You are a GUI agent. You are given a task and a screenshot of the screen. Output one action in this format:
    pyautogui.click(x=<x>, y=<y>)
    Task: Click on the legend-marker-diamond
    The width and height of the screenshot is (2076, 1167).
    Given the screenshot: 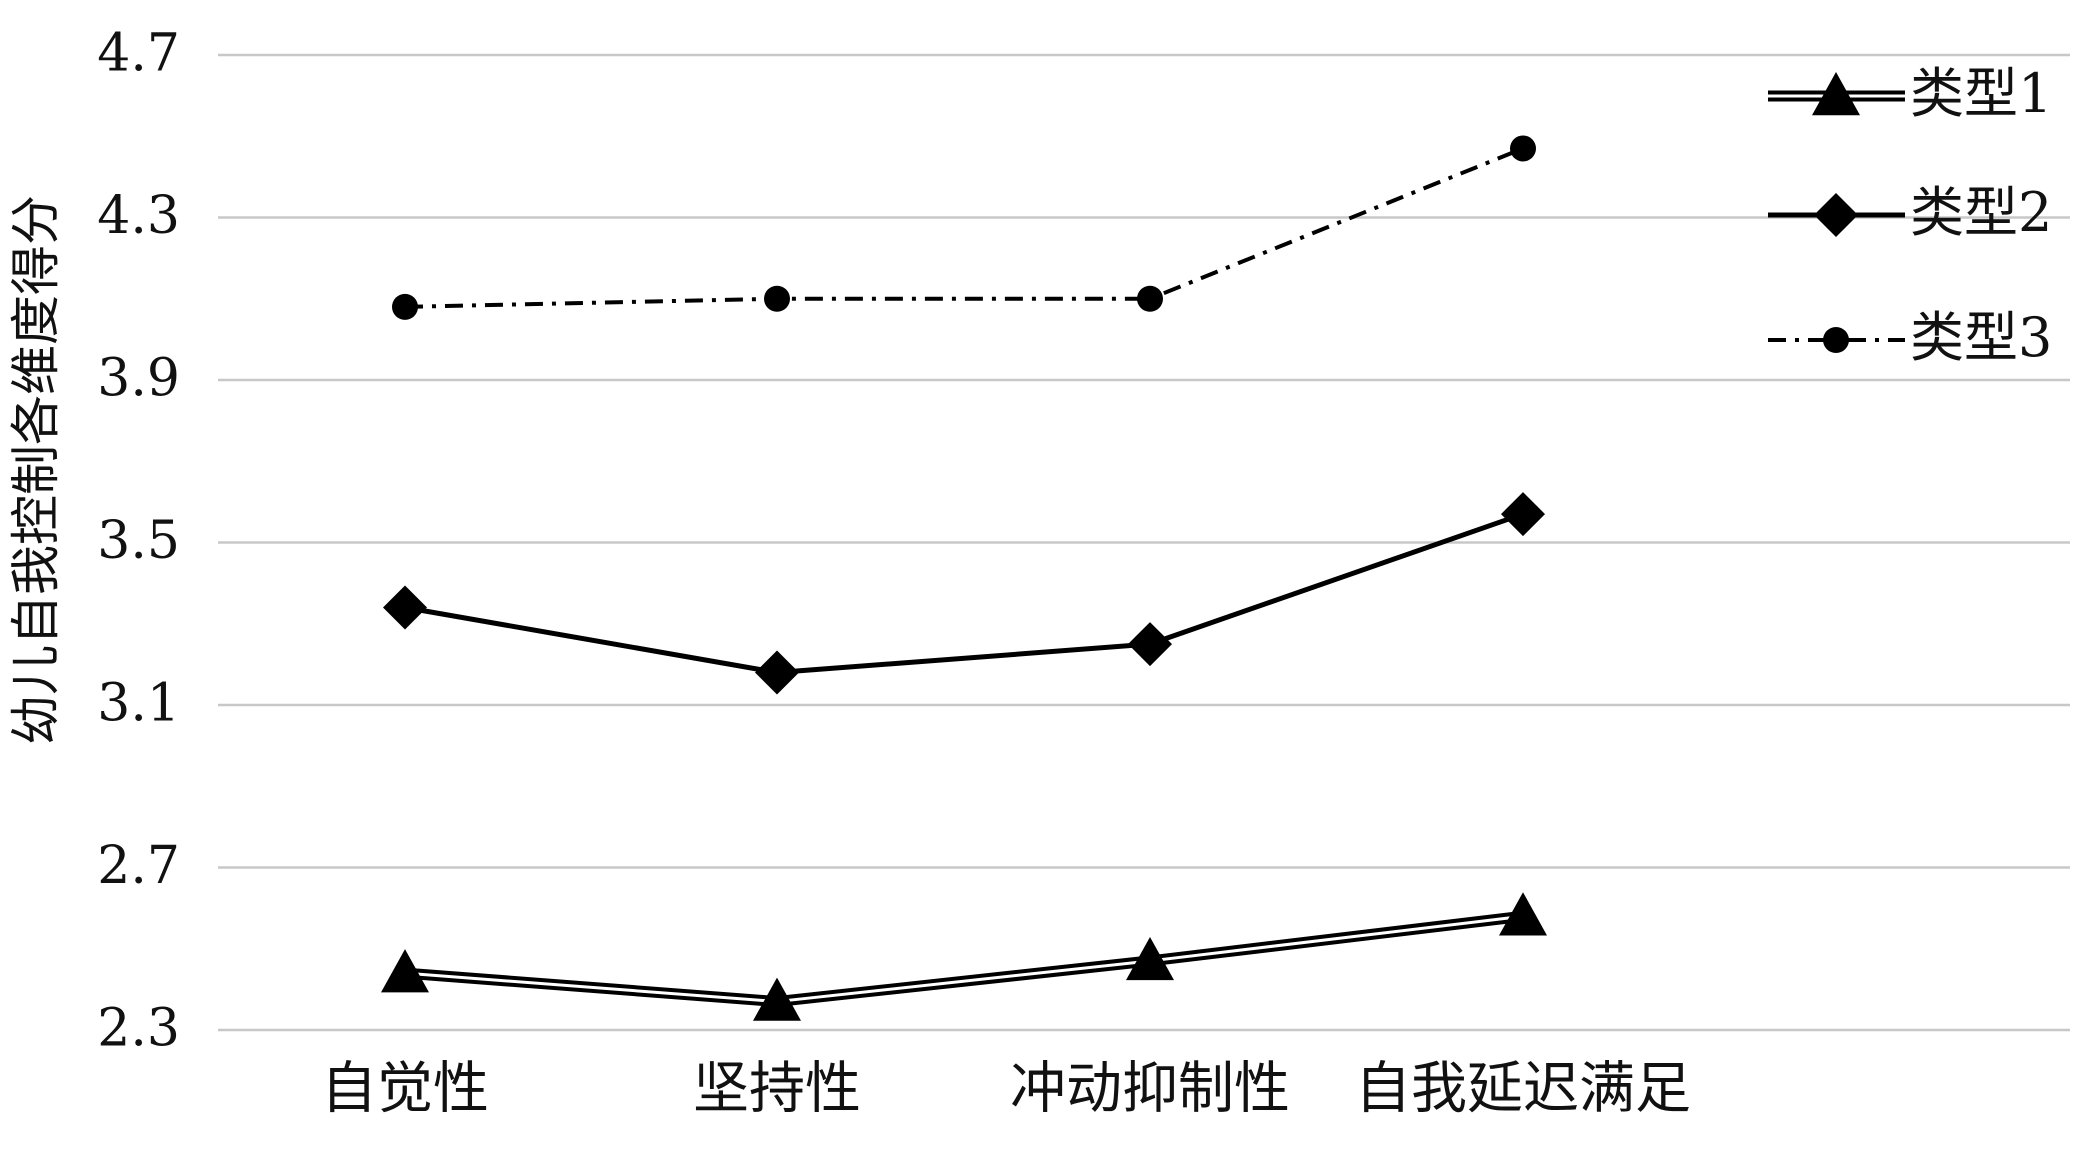 What is the action you would take?
    pyautogui.click(x=1836, y=215)
    